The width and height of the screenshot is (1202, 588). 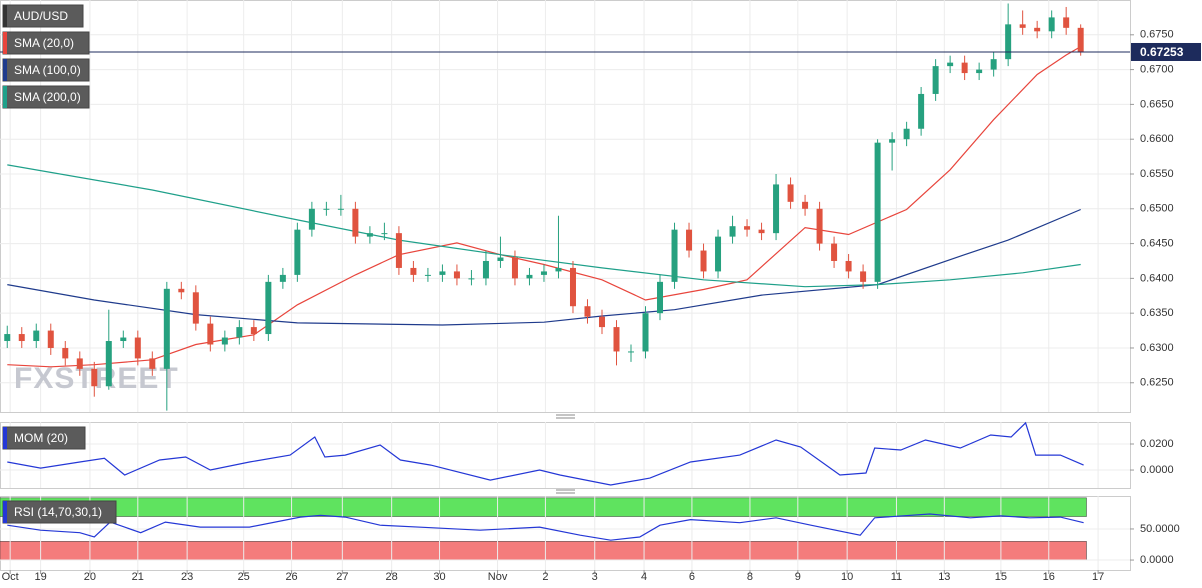 I want to click on x-tick-label: 19, so click(x=40, y=577).